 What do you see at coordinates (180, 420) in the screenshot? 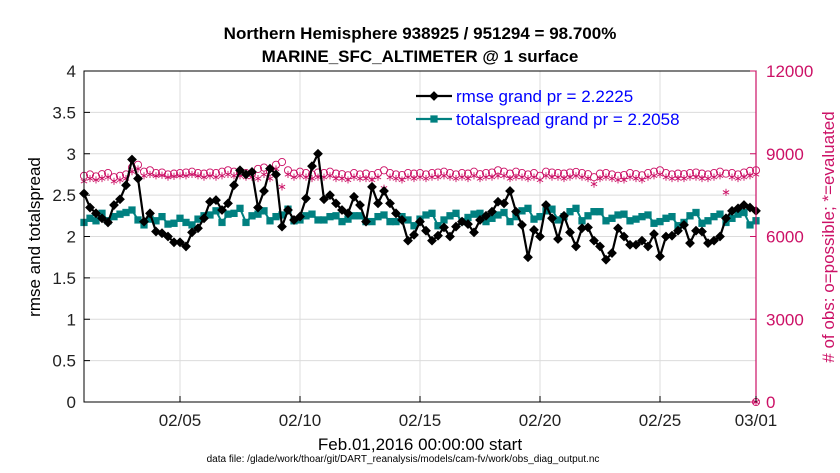
I see `x-tick-label: 02/05` at bounding box center [180, 420].